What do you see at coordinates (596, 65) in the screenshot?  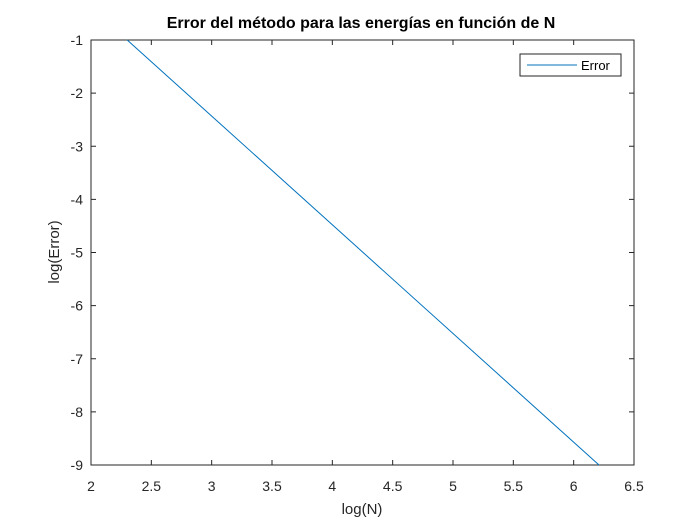 I see `legend-label-error: Error` at bounding box center [596, 65].